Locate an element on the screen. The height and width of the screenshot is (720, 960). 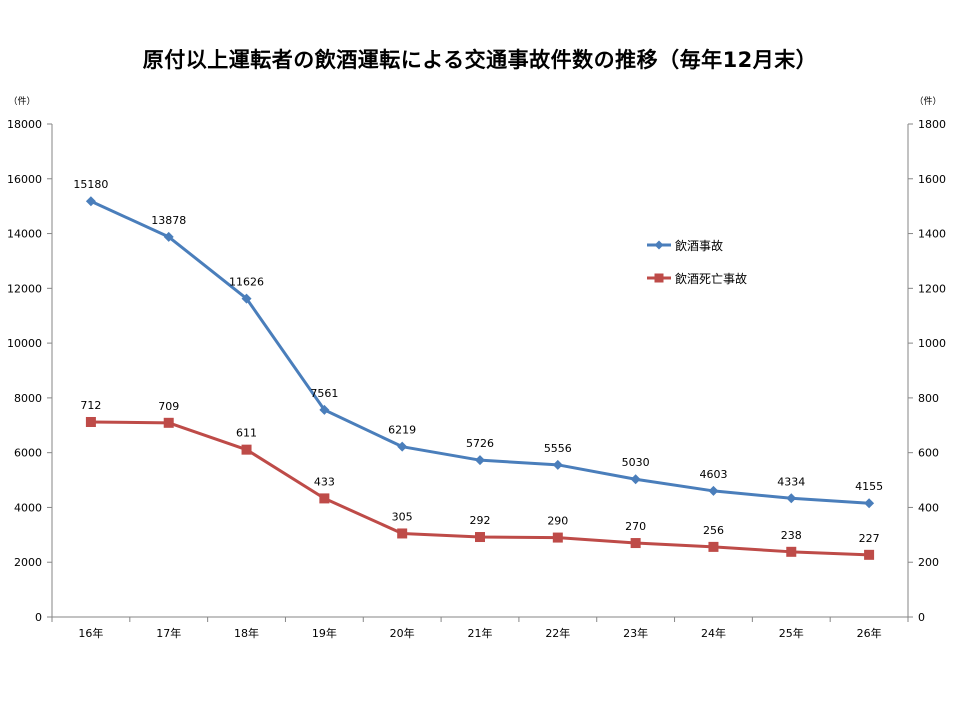
right-y-tick-label: 0 is located at coordinates (921, 617).